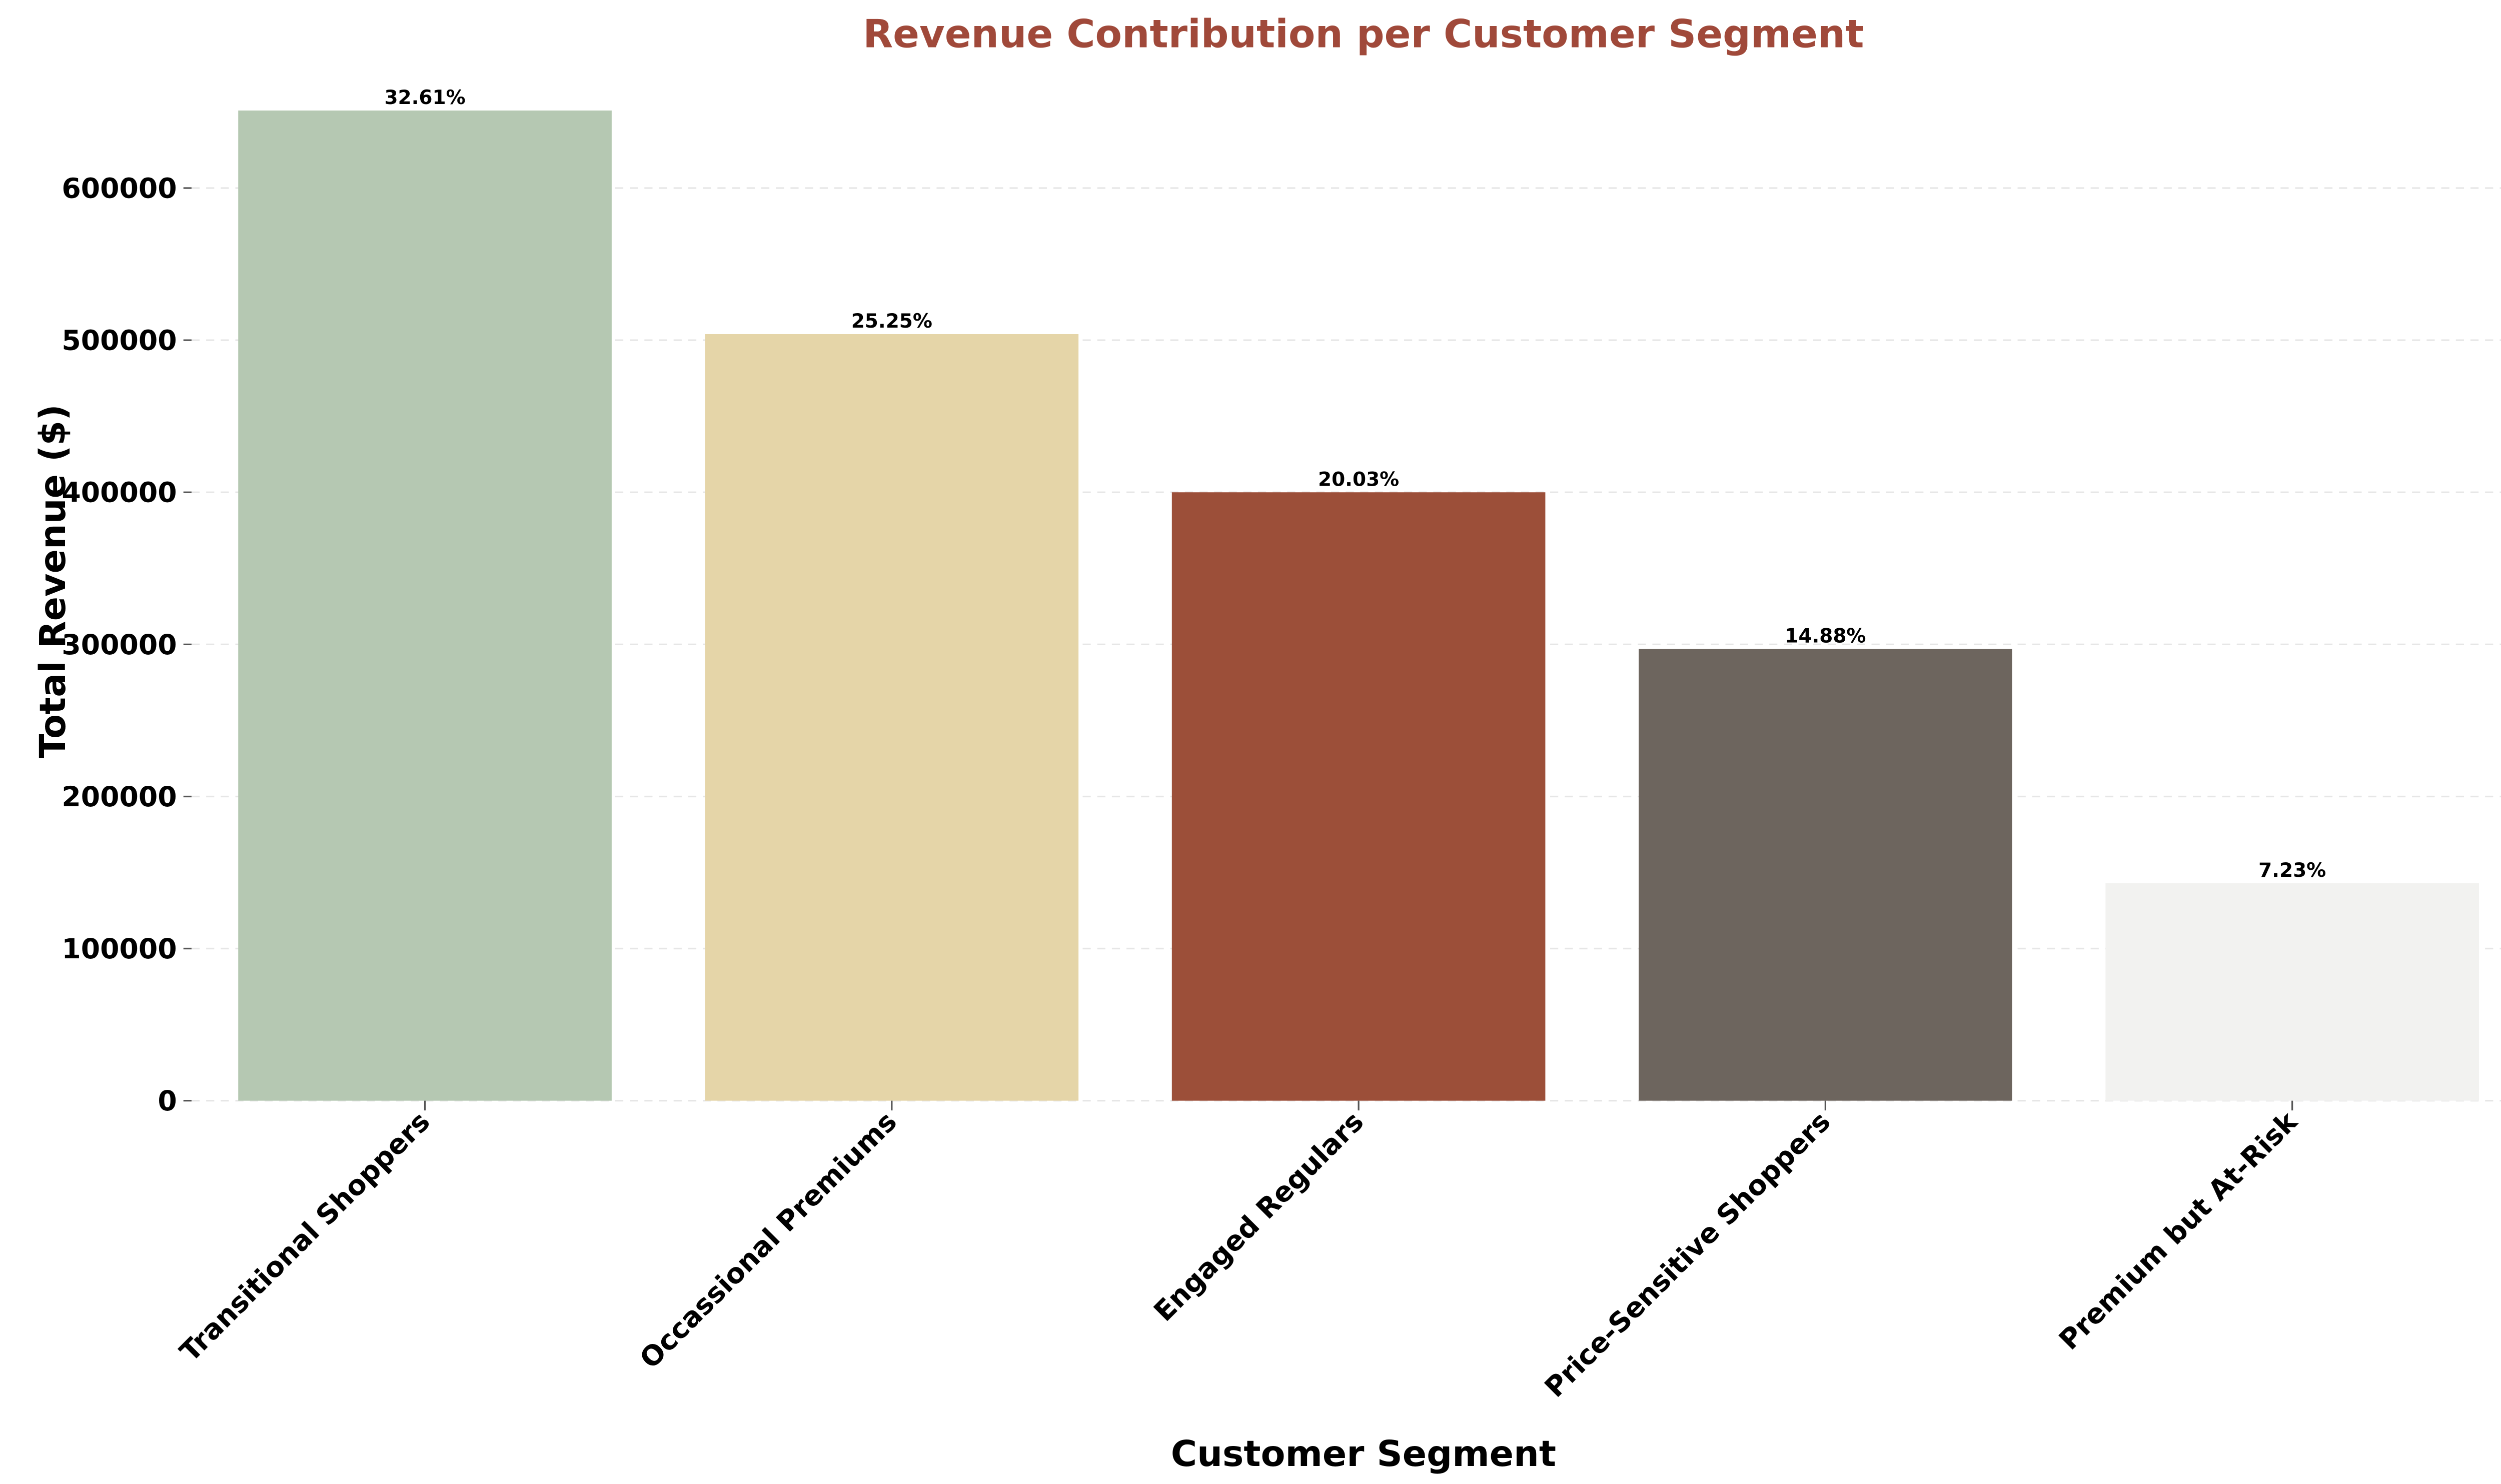 Image resolution: width=2501 pixels, height=1484 pixels. I want to click on value-label: 7.23%, so click(2292, 870).